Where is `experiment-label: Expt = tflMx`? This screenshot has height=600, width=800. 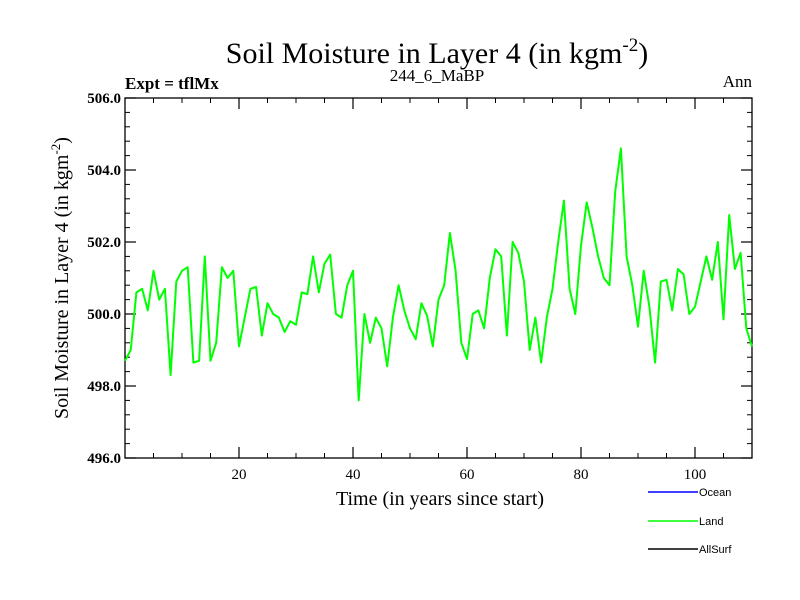 experiment-label: Expt = tflMx is located at coordinates (172, 83).